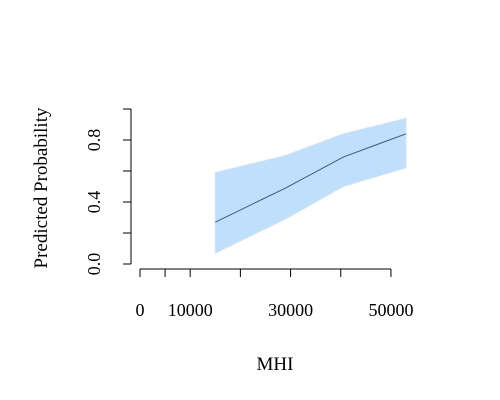  What do you see at coordinates (290, 310) in the screenshot?
I see `x-tick-label: 30000` at bounding box center [290, 310].